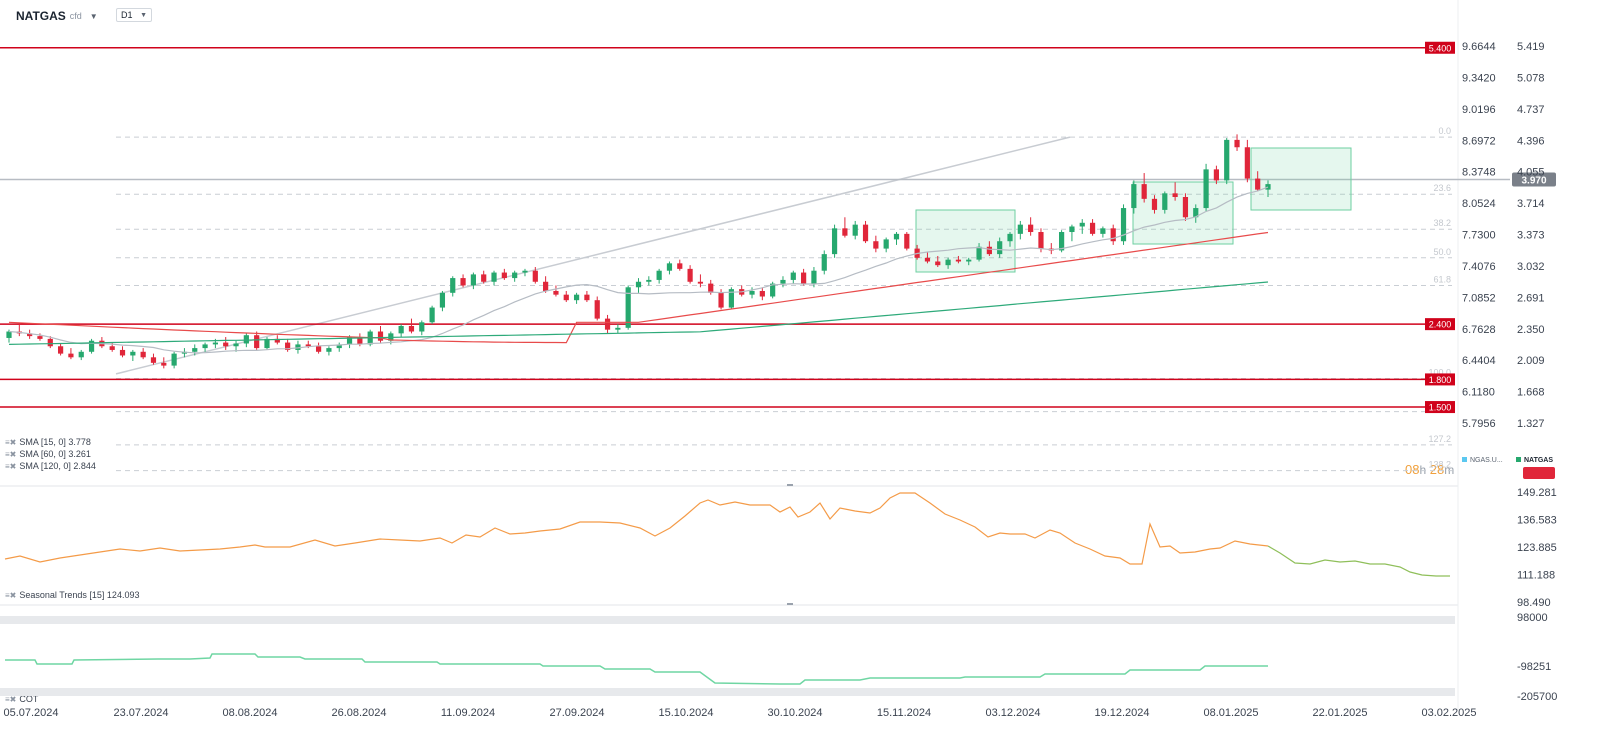  I want to click on level-tag-label: 5.400, so click(1440, 48).